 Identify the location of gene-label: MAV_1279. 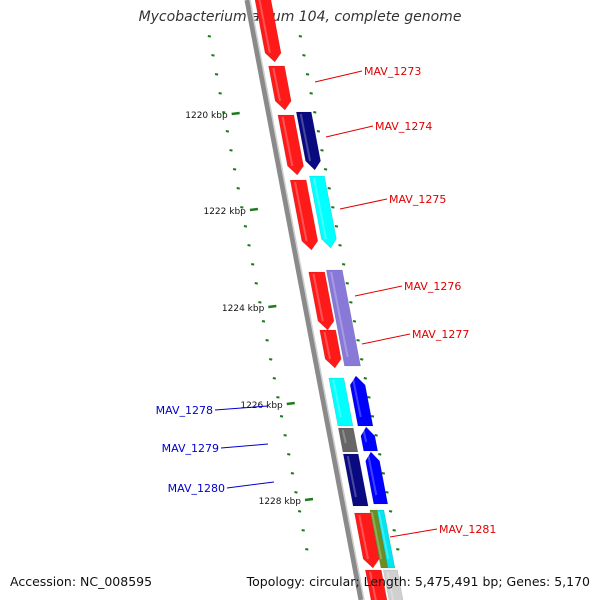
(190, 448).